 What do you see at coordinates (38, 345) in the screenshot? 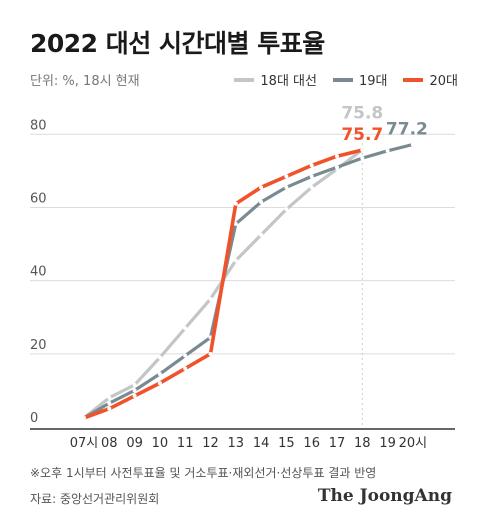
I see `y-tick-label-20: 20` at bounding box center [38, 345].